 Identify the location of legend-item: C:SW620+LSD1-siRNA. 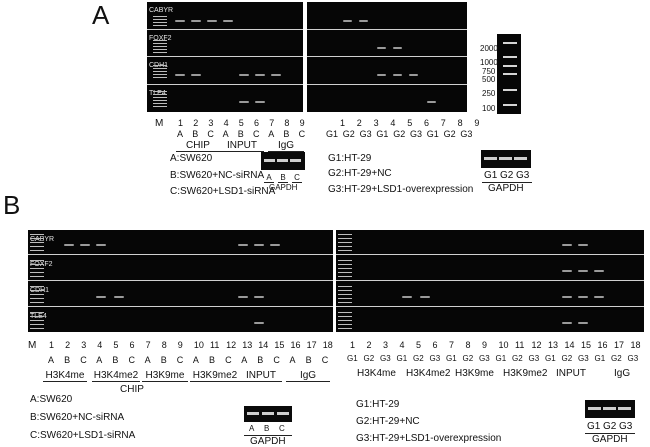
(83, 435).